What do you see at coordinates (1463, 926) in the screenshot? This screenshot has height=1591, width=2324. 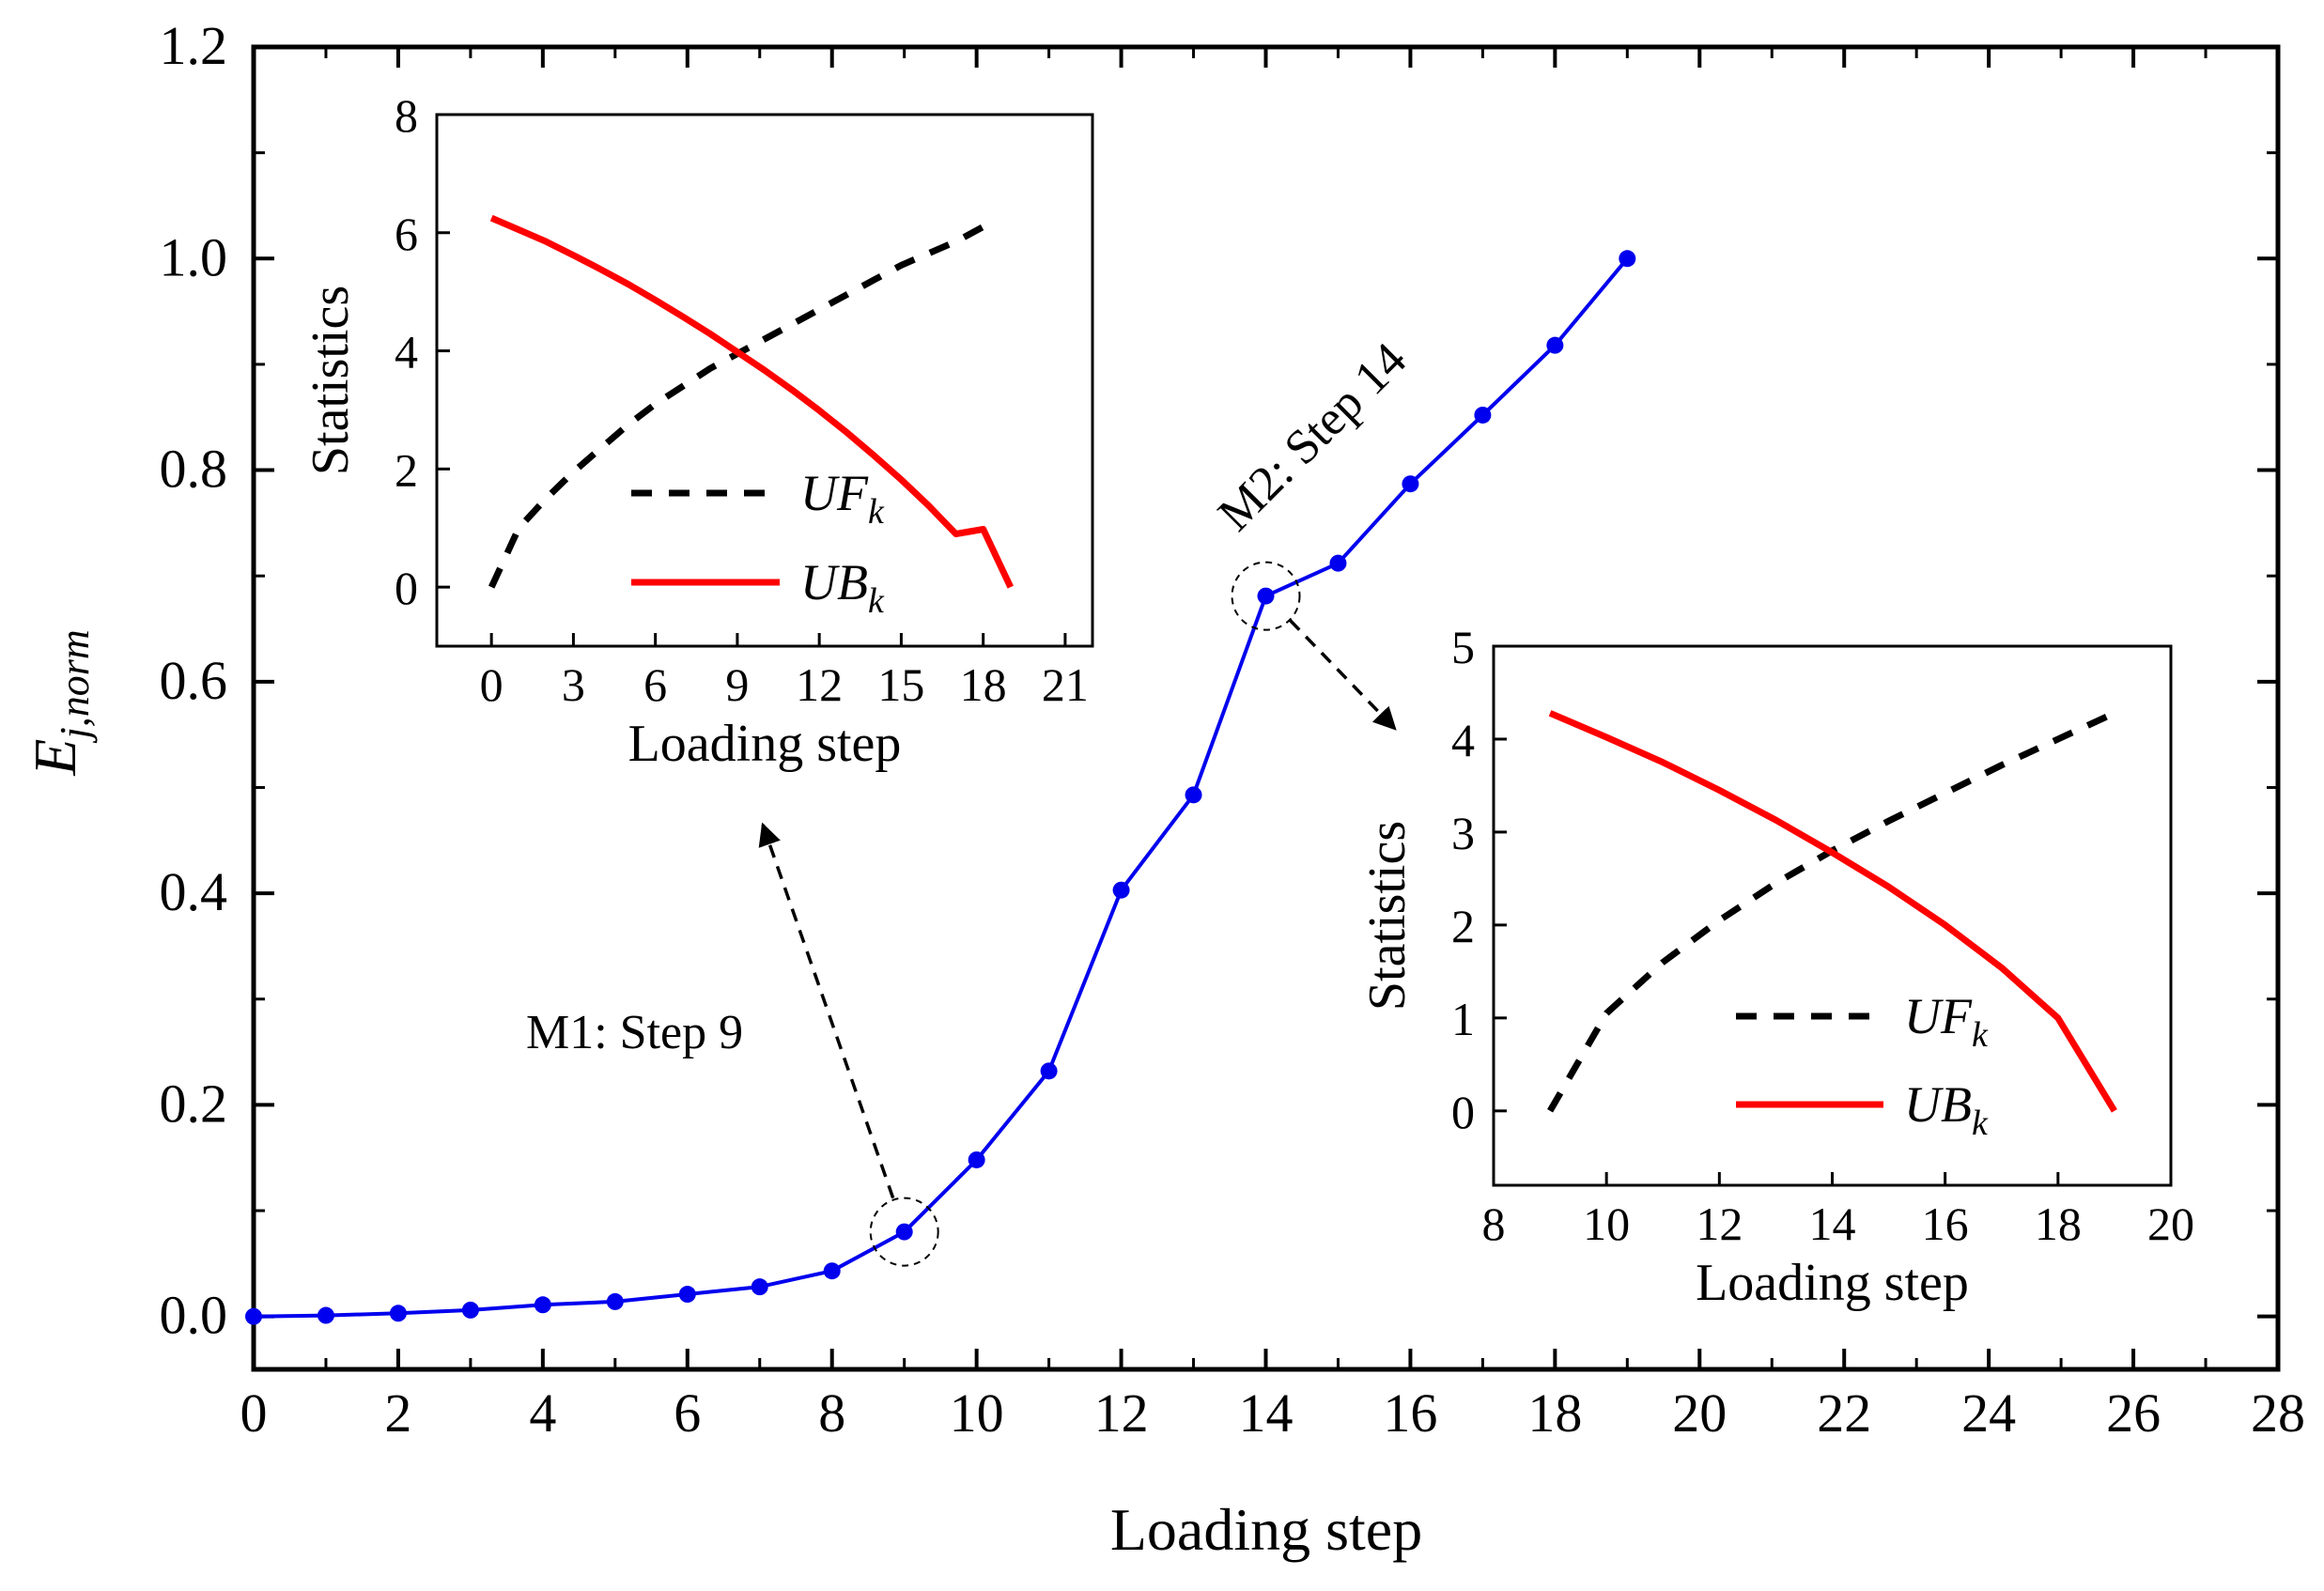 I see `inset2-y-tick-label: 2` at bounding box center [1463, 926].